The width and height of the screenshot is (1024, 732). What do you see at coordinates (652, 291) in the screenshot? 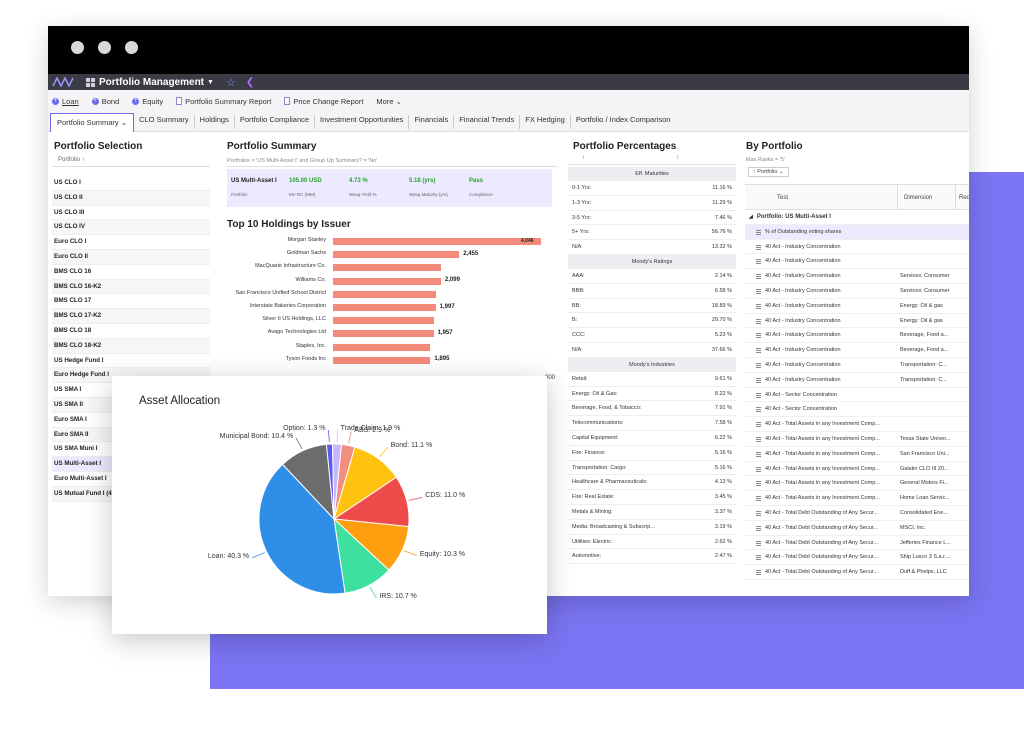
I see `percentages-row: BBB: 6.58 %` at bounding box center [652, 291].